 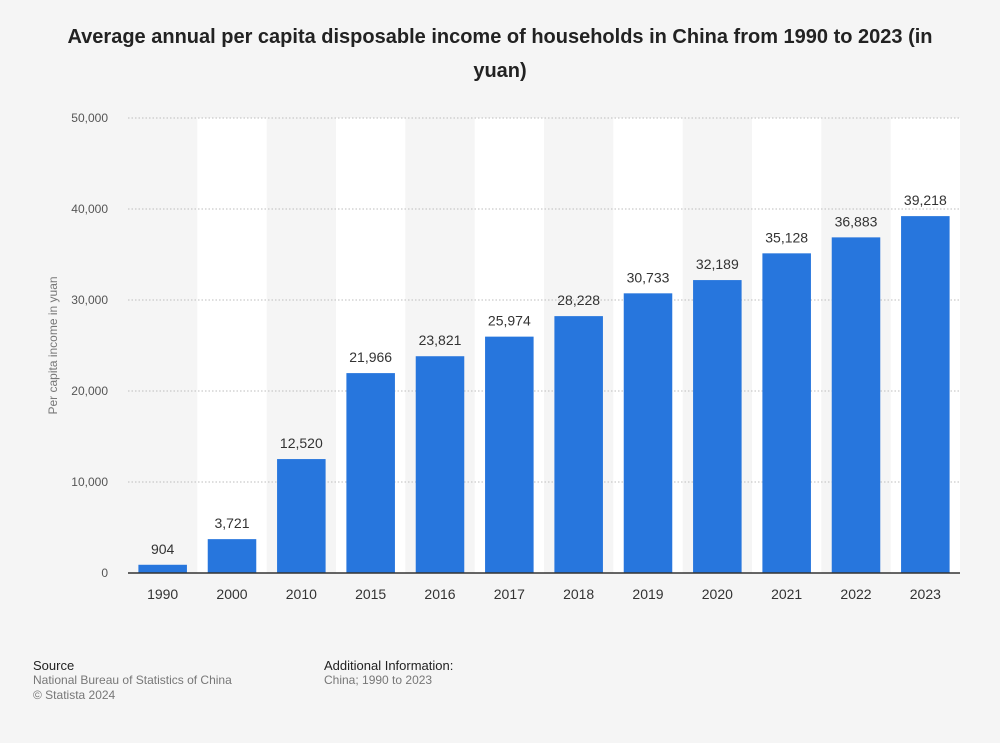 What do you see at coordinates (786, 594) in the screenshot?
I see `x-tick-label: 2021` at bounding box center [786, 594].